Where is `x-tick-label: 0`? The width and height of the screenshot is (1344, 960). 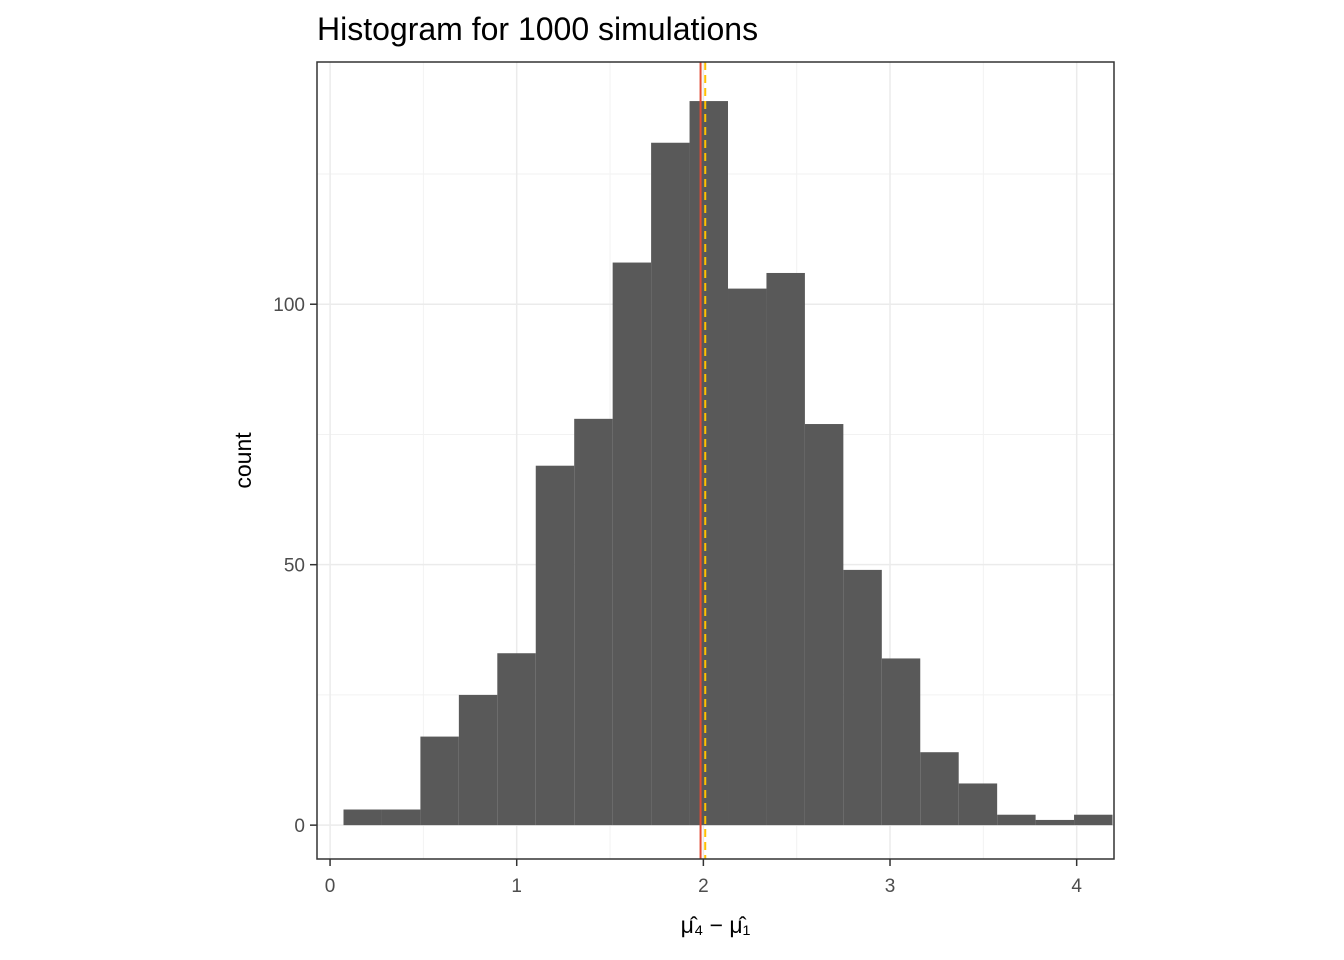
x-tick-label: 0 is located at coordinates (330, 886).